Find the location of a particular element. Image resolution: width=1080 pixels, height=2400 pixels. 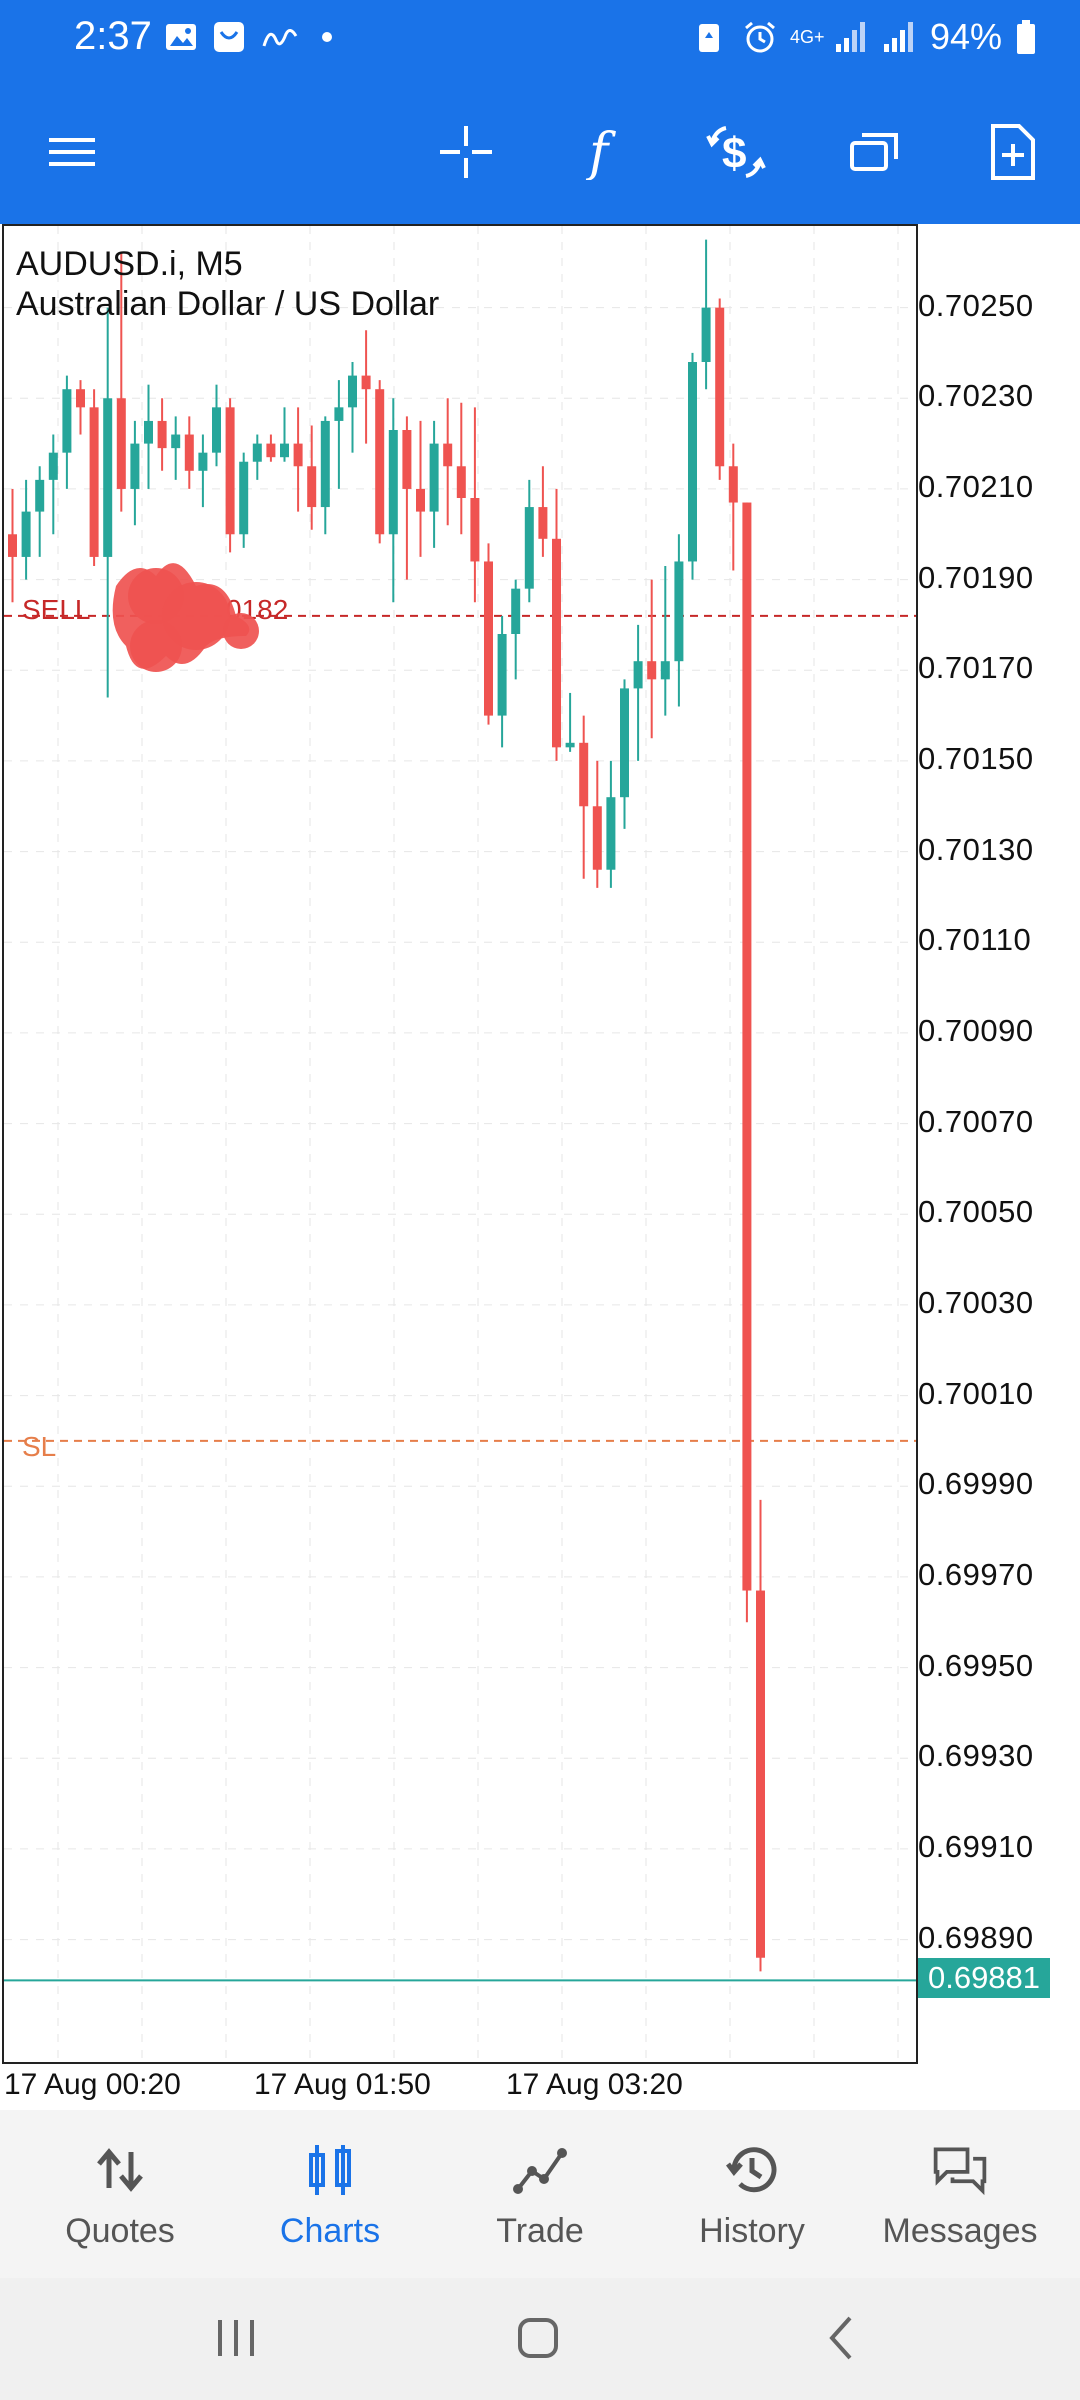

price-tick-label: 0.70030 is located at coordinates (976, 1302).